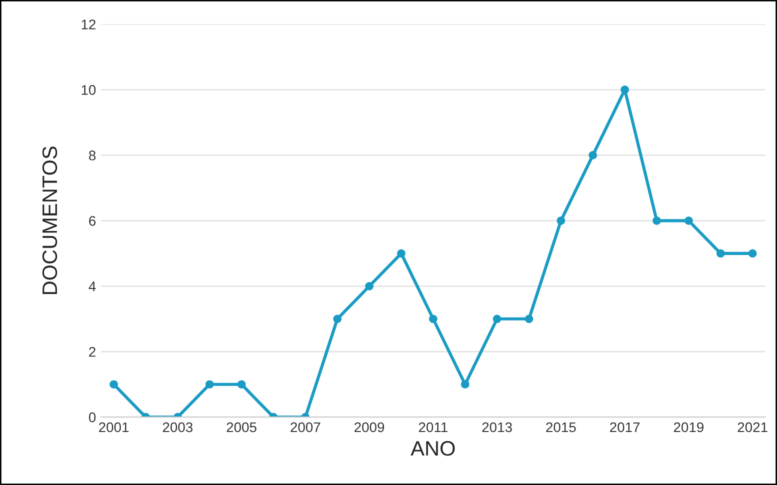 The height and width of the screenshot is (485, 777). I want to click on y-tick-label: 10, so click(89, 90).